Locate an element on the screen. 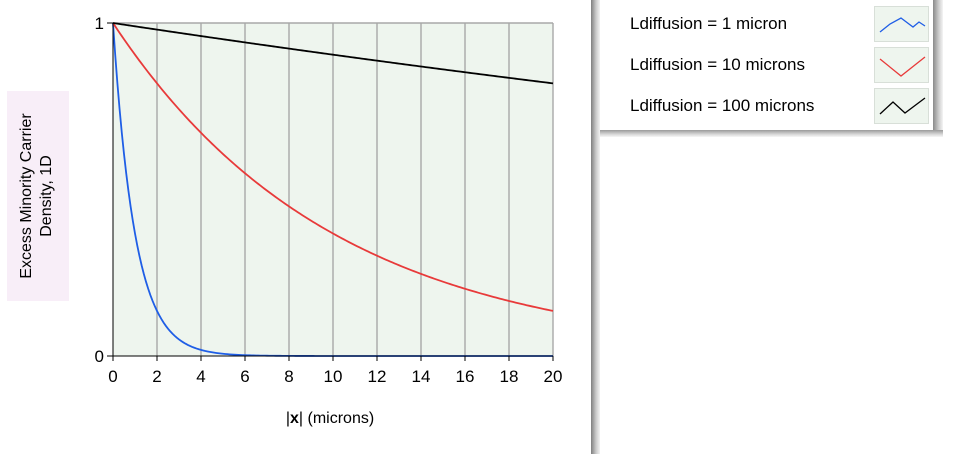 Image resolution: width=963 pixels, height=454 pixels. x-tick-label-16: 16 is located at coordinates (465, 376).